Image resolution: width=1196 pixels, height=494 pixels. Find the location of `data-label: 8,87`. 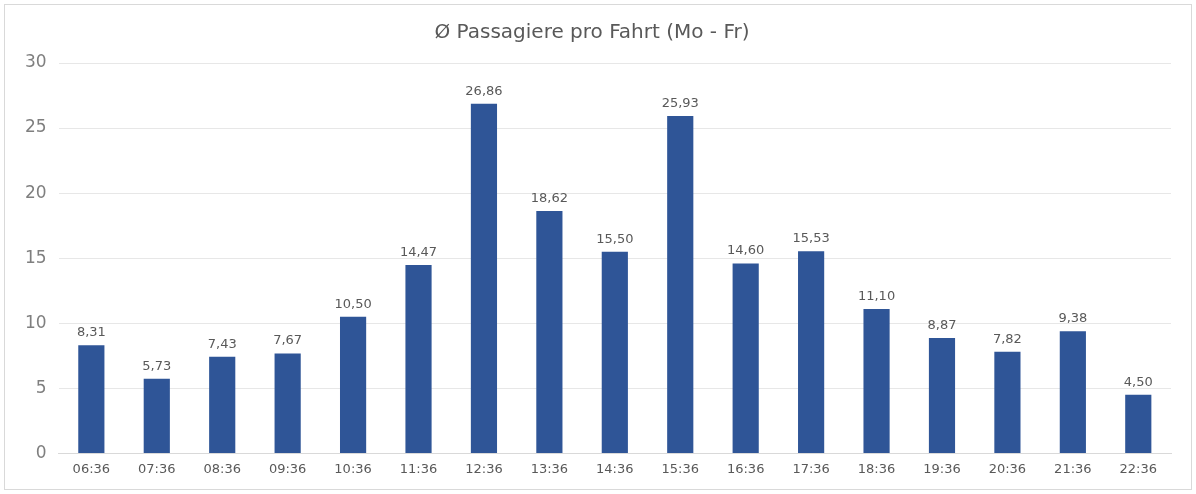

data-label: 8,87 is located at coordinates (942, 324).